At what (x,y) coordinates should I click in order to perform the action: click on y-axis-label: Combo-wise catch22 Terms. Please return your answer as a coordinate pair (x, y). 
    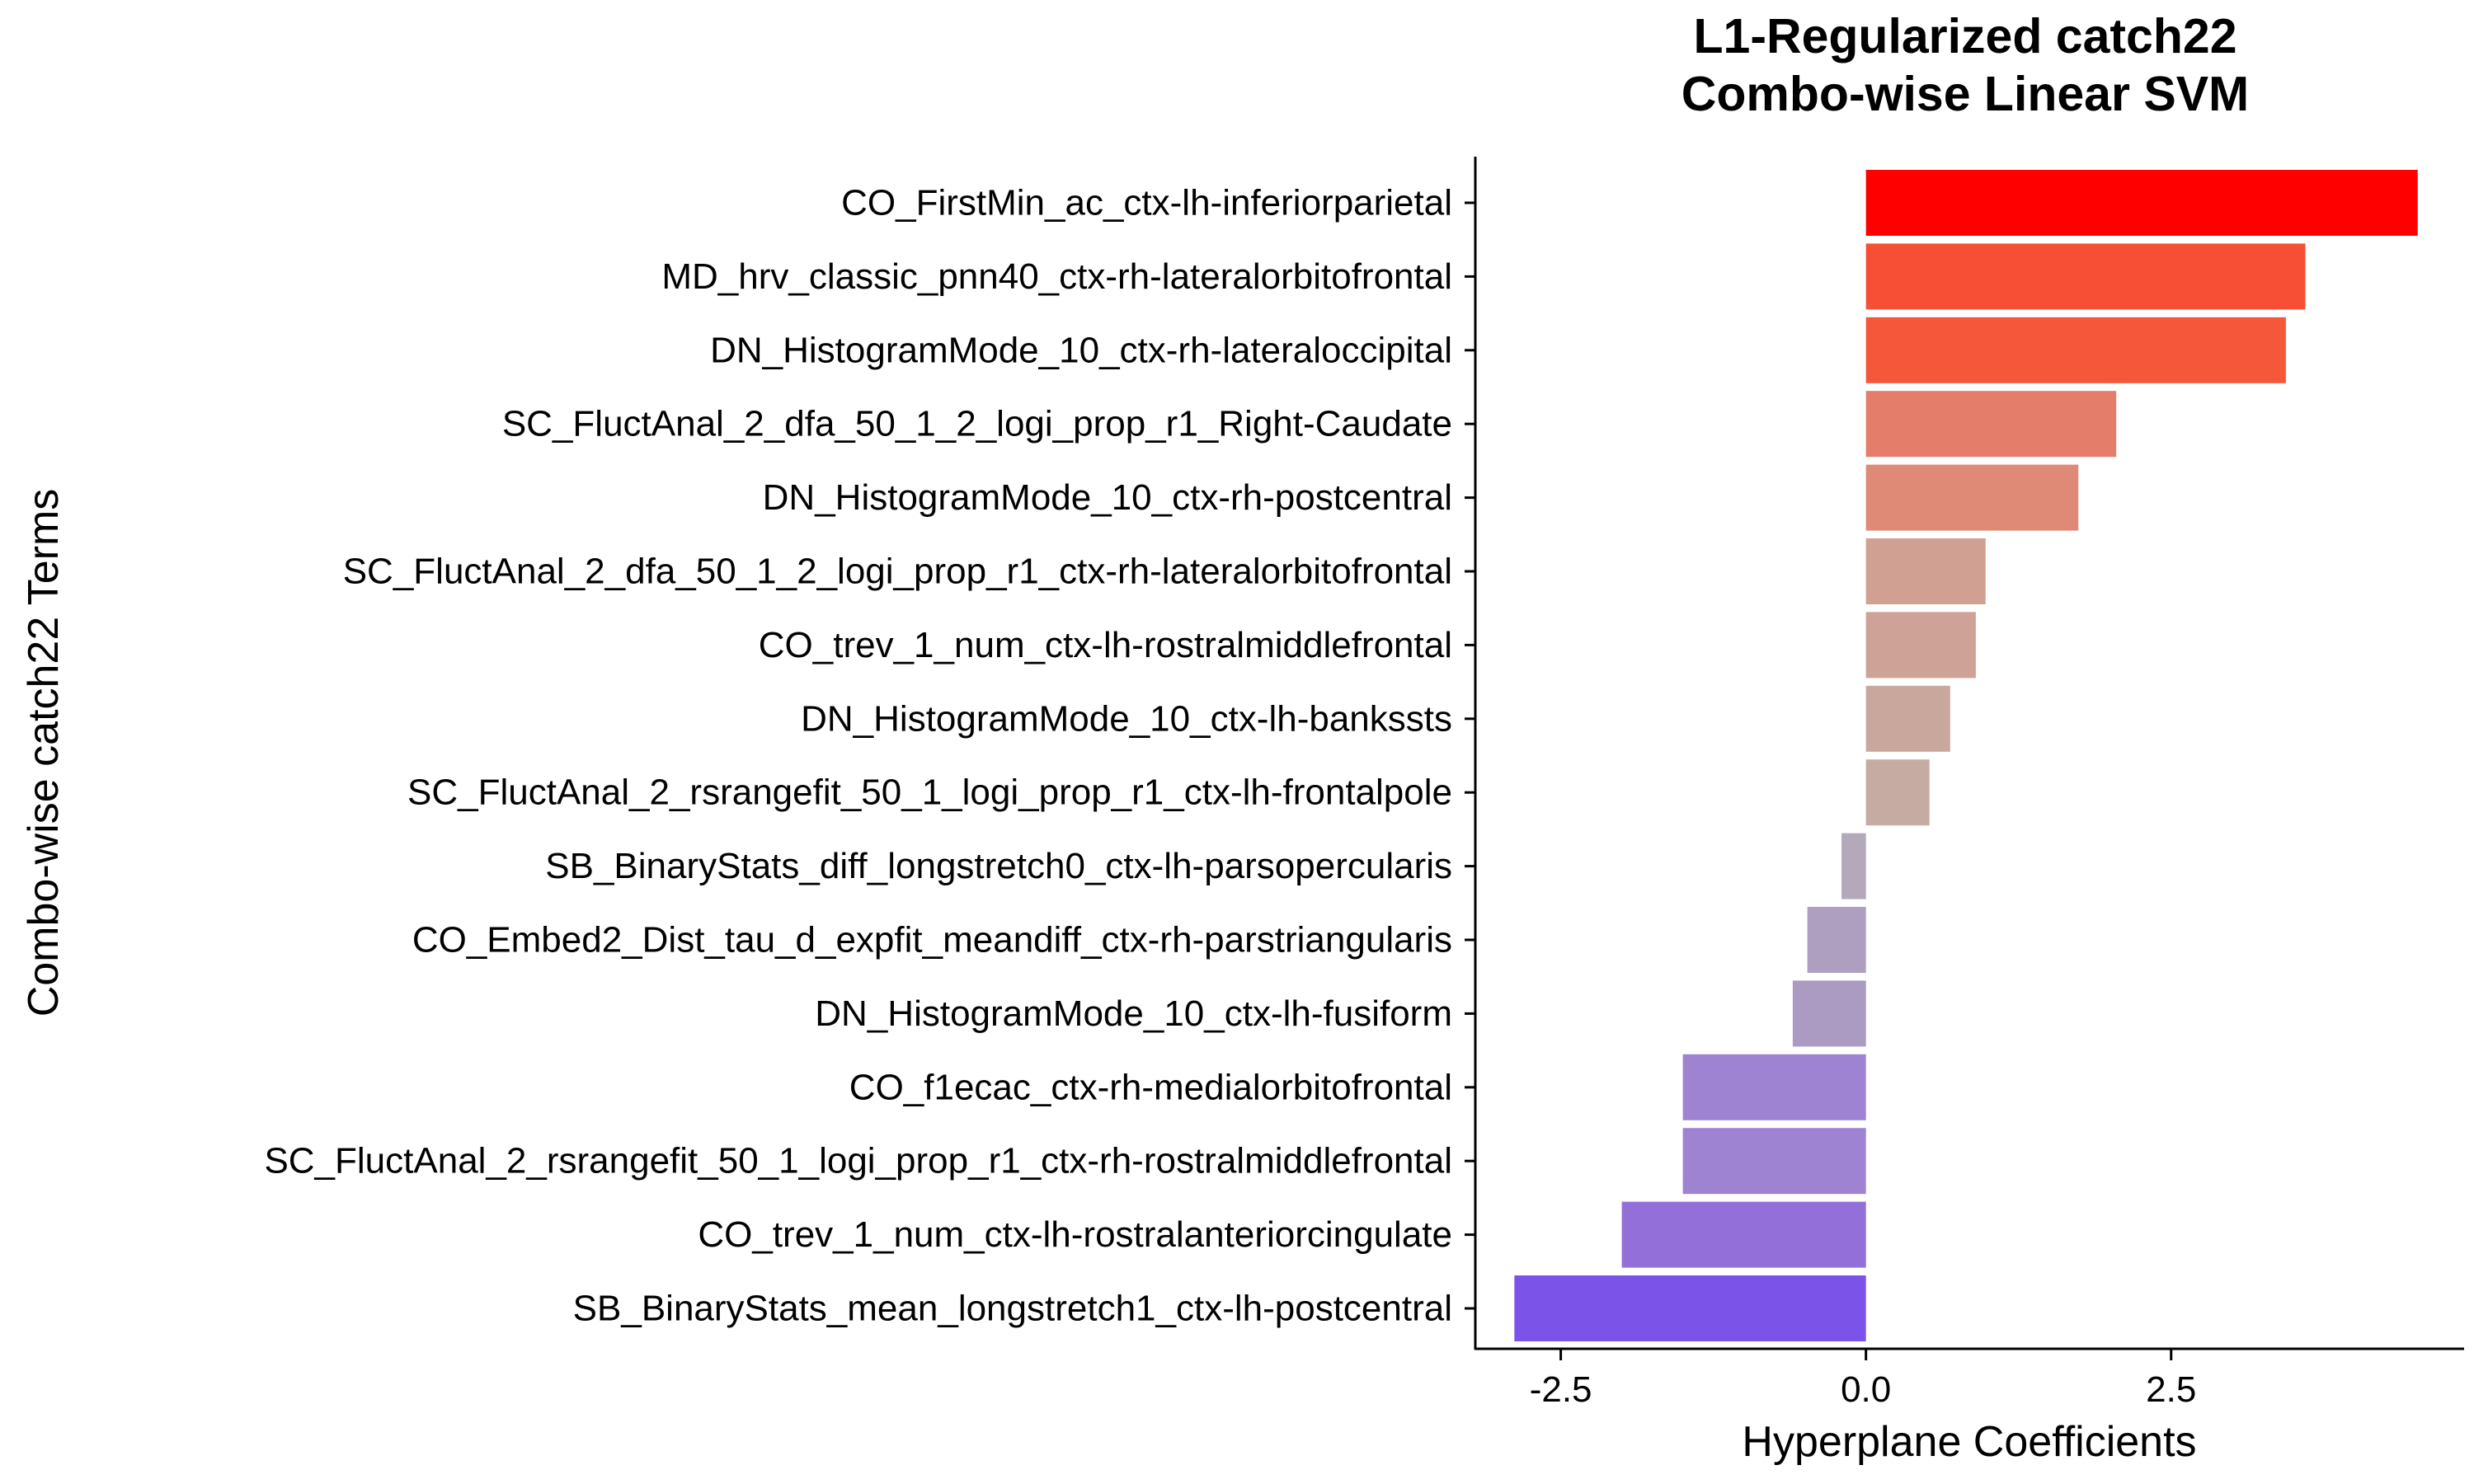
    Looking at the image, I should click on (44, 753).